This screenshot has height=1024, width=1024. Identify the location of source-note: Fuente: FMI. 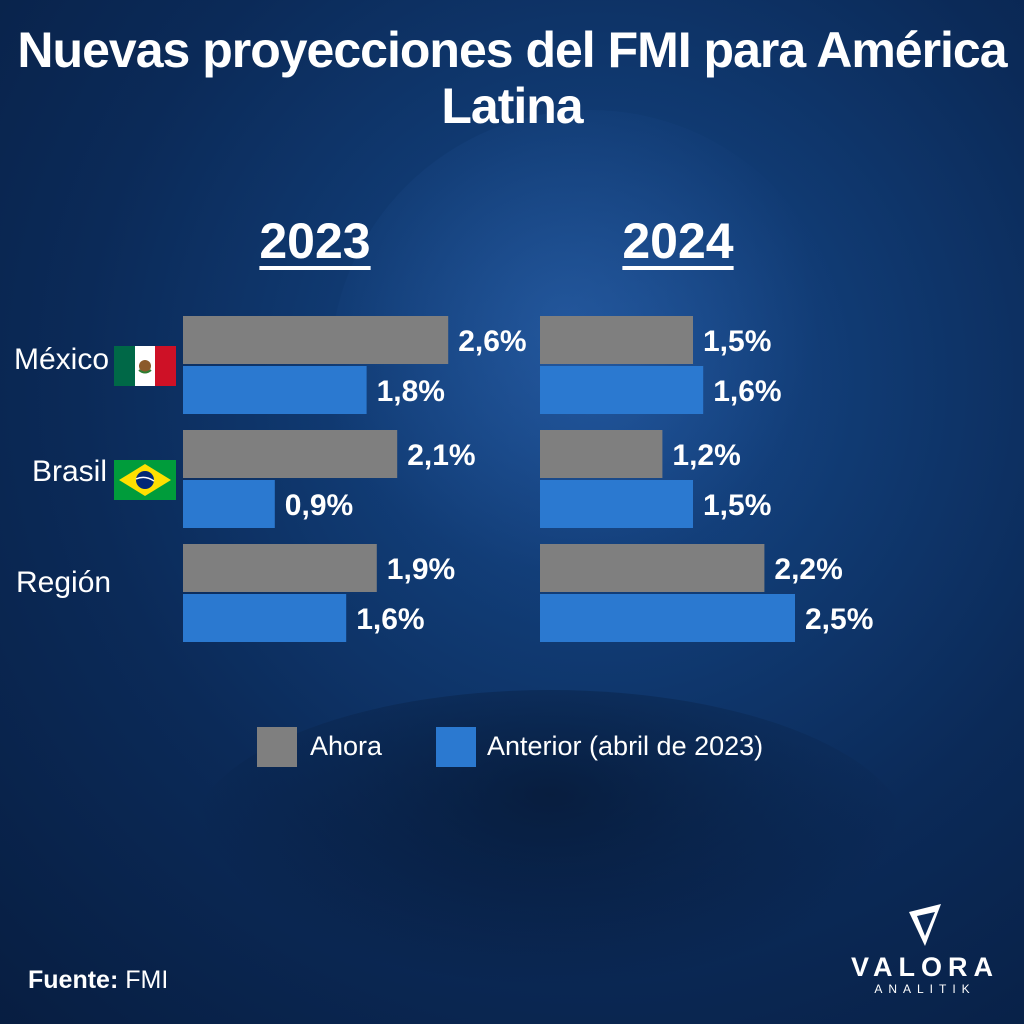
(98, 980).